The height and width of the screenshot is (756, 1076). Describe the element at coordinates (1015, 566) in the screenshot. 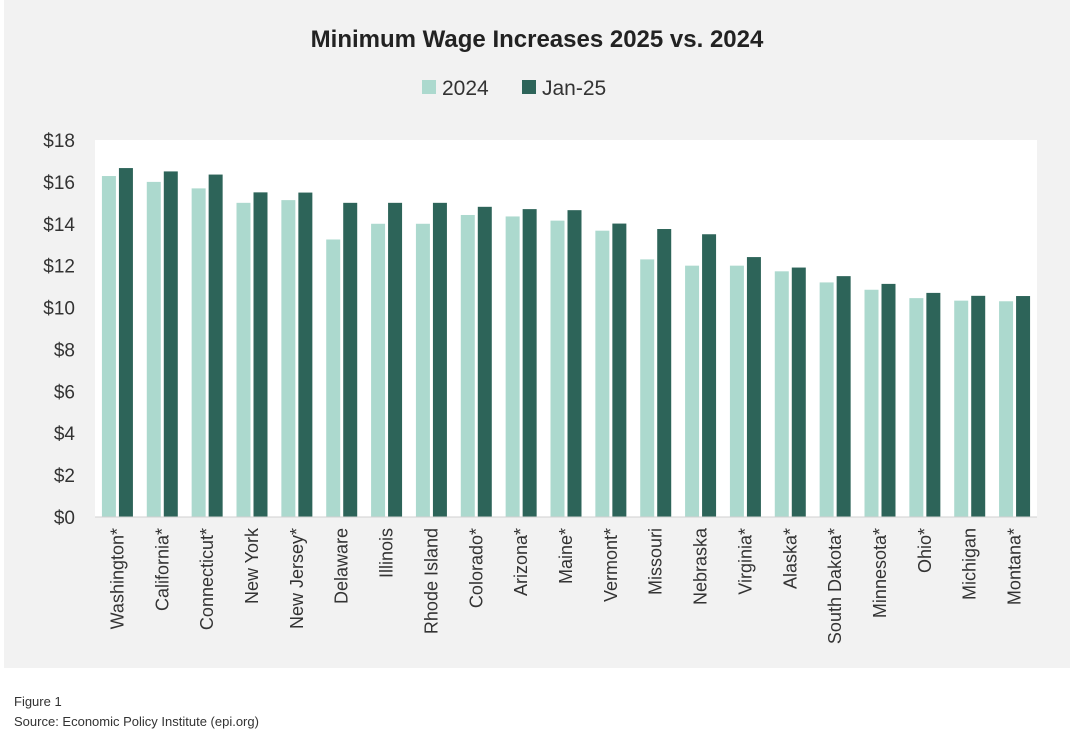

I see `x-tick-label: Montana*` at that location.